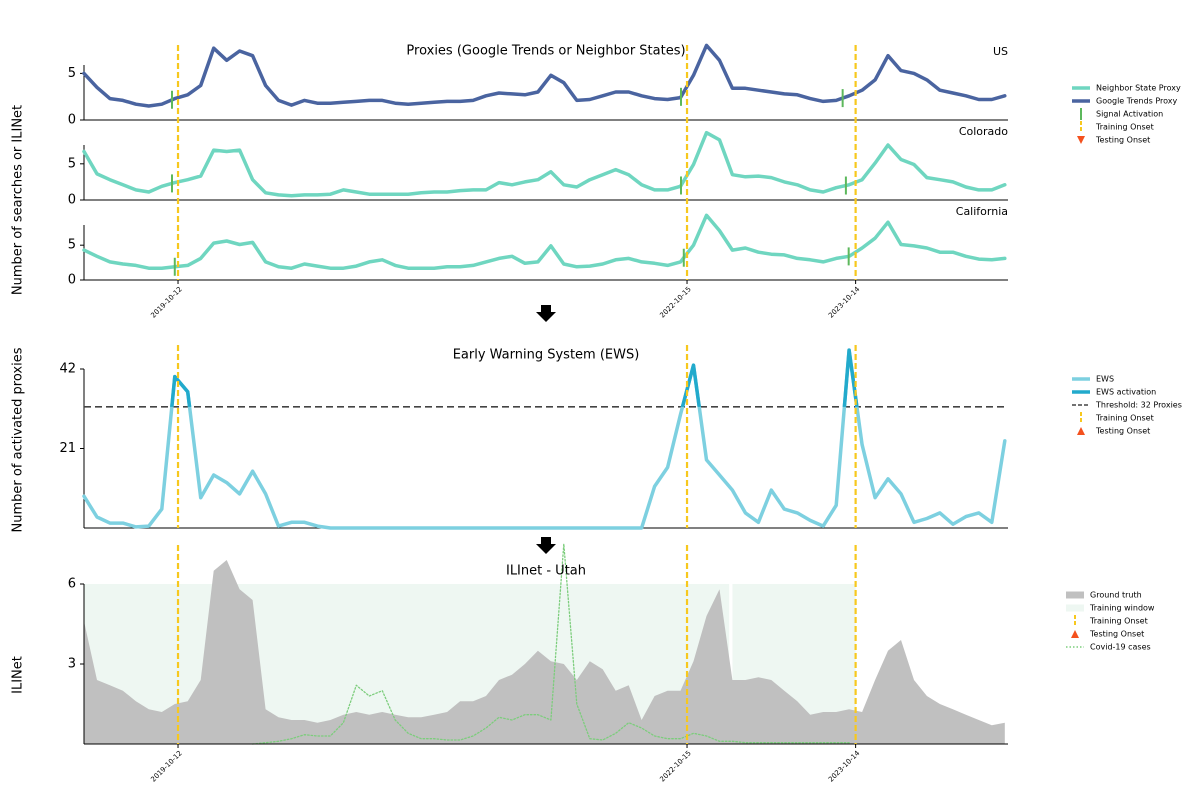 This screenshot has height=800, width=1200. What do you see at coordinates (72, 584) in the screenshot?
I see `y-tick-label: 6` at bounding box center [72, 584].